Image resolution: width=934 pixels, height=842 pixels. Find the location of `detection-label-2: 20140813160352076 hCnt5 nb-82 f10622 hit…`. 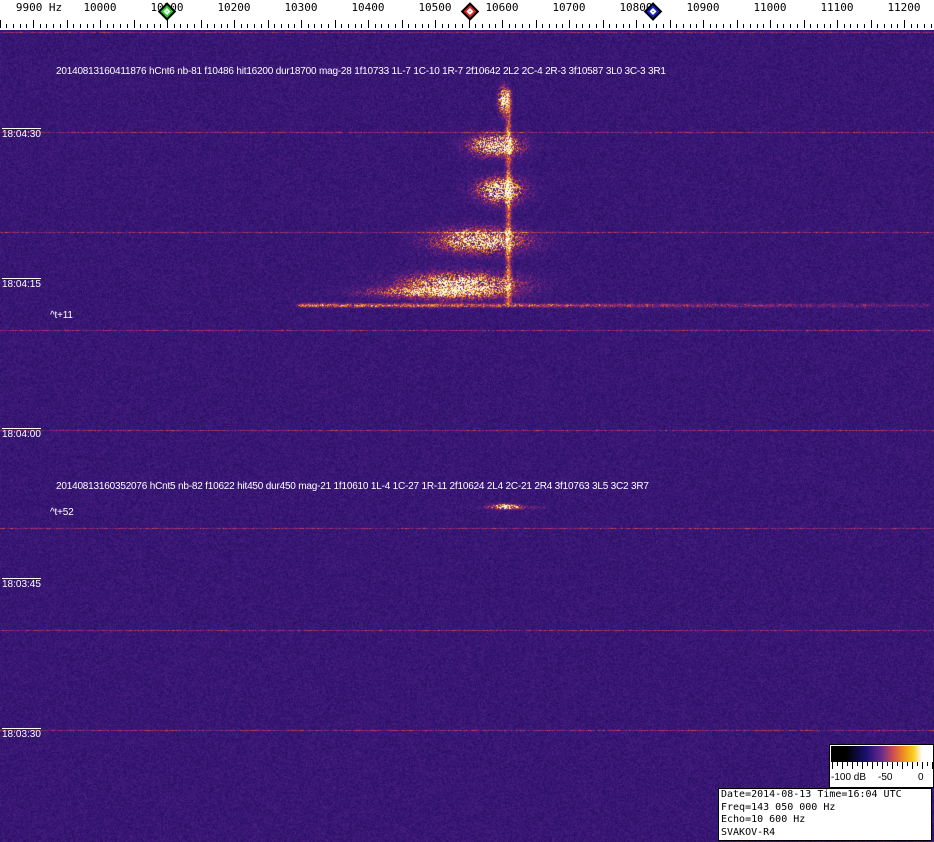

detection-label-2: 20140813160352076 hCnt5 nb-82 f10622 hit… is located at coordinates (352, 486).